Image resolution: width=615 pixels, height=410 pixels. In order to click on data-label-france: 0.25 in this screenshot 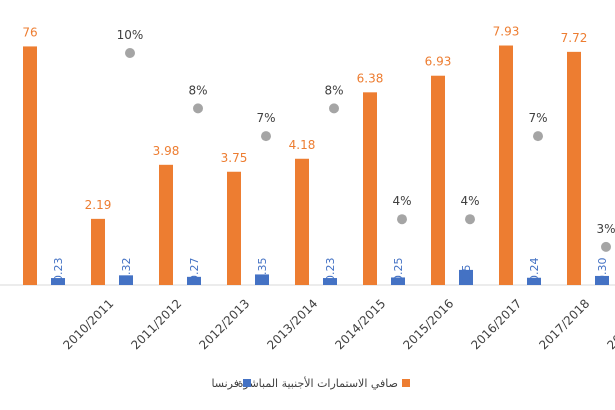, I will do `click(398, 270)`.